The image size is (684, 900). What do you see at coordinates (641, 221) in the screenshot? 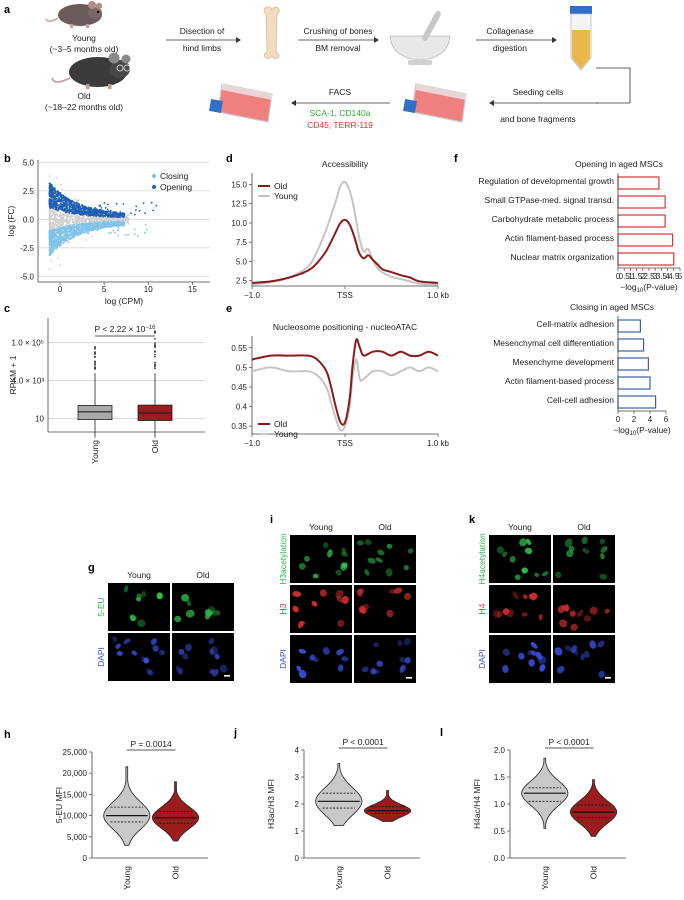
I see `f-opening-bar` at bounding box center [641, 221].